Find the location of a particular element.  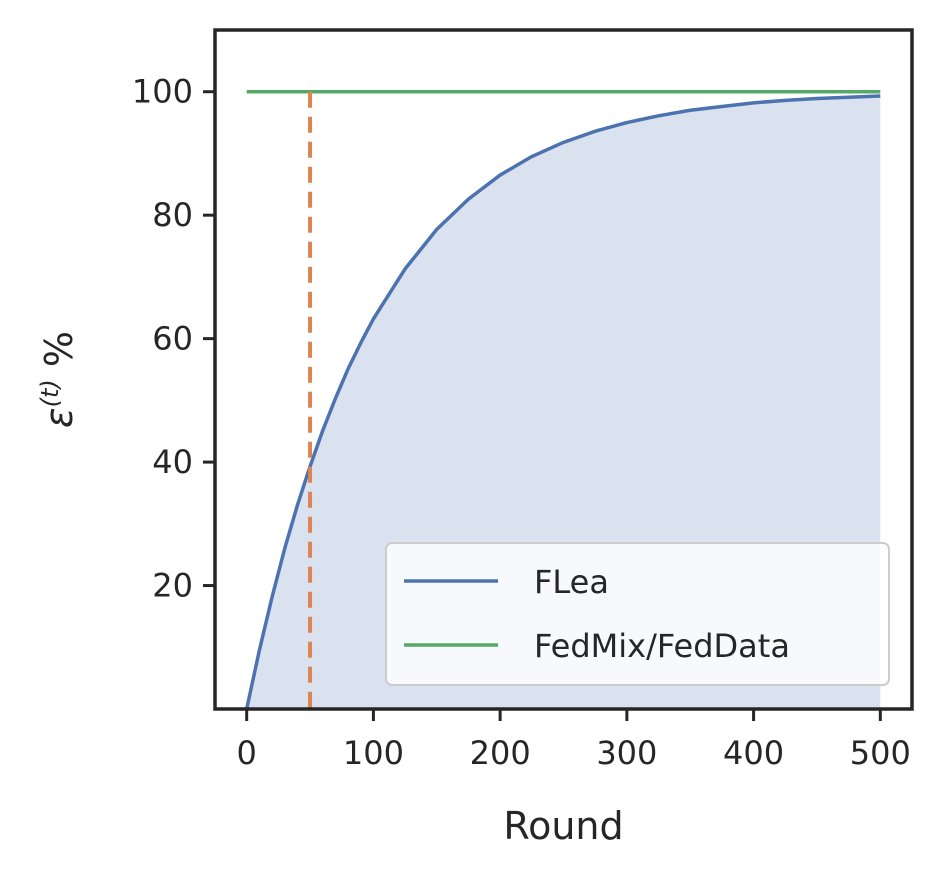

x-axis-label: Round is located at coordinates (563, 826).